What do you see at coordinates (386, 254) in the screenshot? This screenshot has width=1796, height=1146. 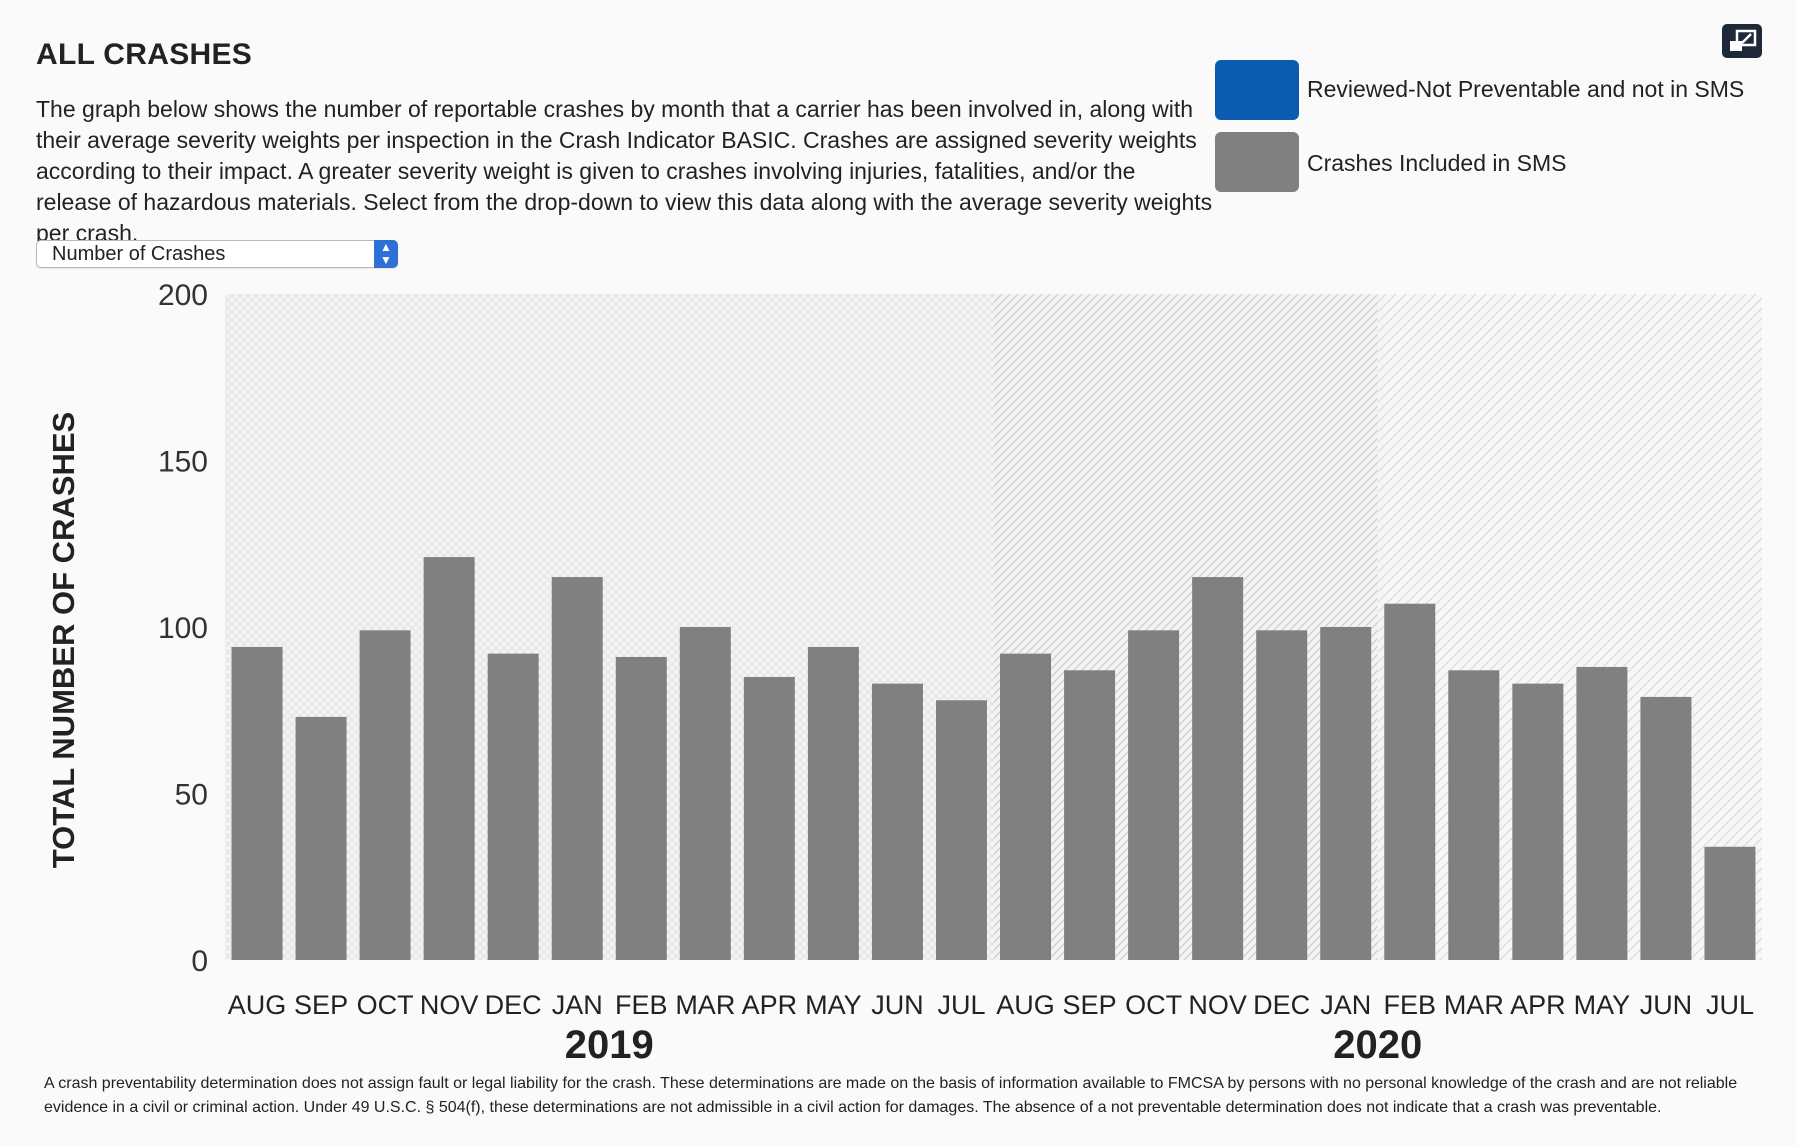 I see `chevron-updown-icon: ▲ ▼` at bounding box center [386, 254].